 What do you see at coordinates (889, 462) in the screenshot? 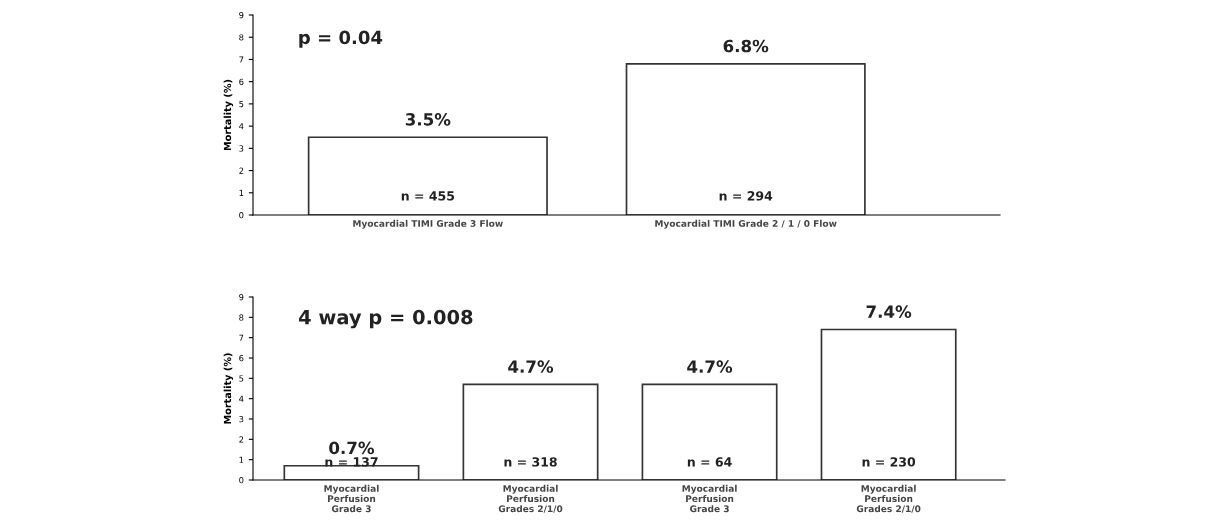
I see `annotation: n = 230` at bounding box center [889, 462].